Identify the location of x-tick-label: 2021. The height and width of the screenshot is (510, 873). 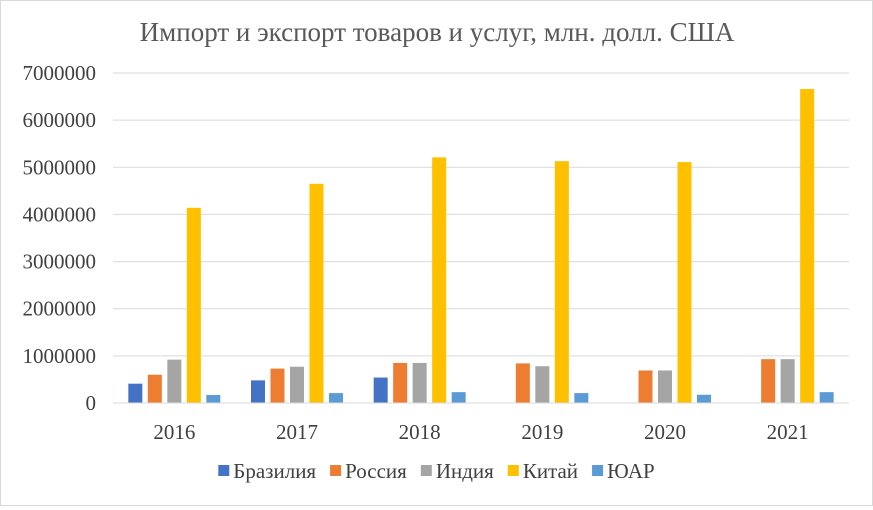
(788, 432).